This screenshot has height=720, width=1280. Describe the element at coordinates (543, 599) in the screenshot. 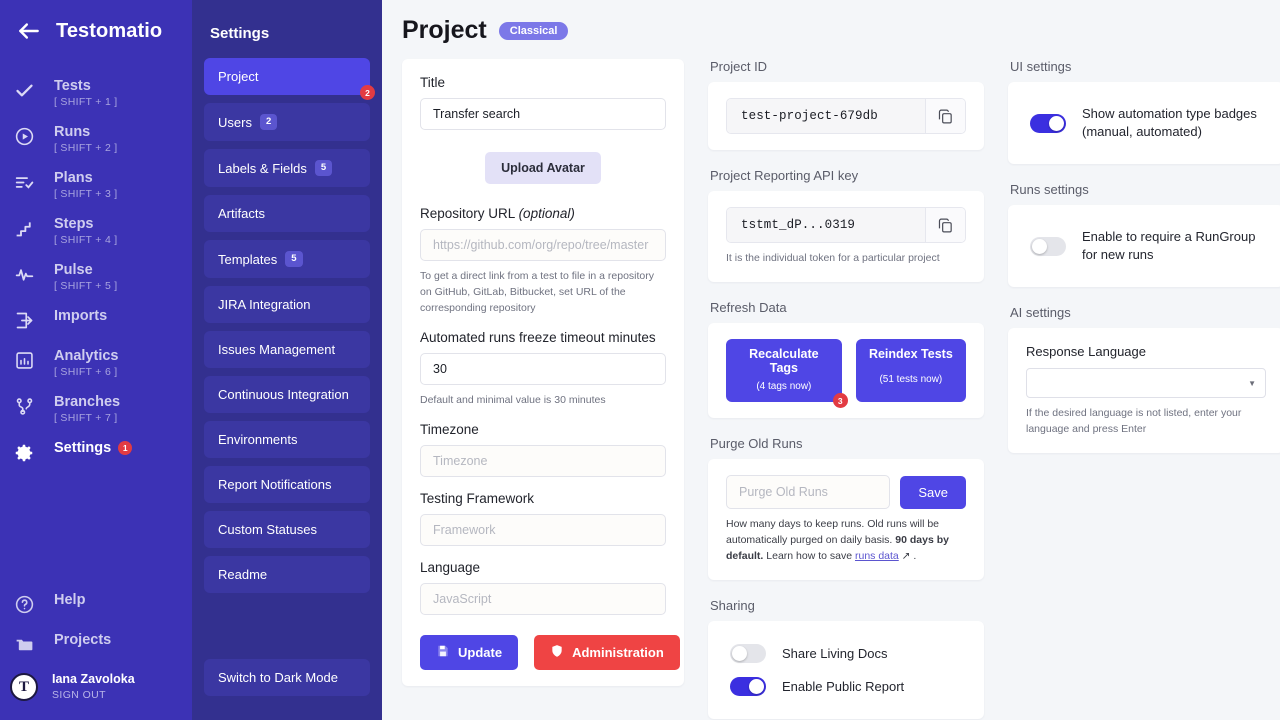

I see `language-input: JavaScript` at that location.